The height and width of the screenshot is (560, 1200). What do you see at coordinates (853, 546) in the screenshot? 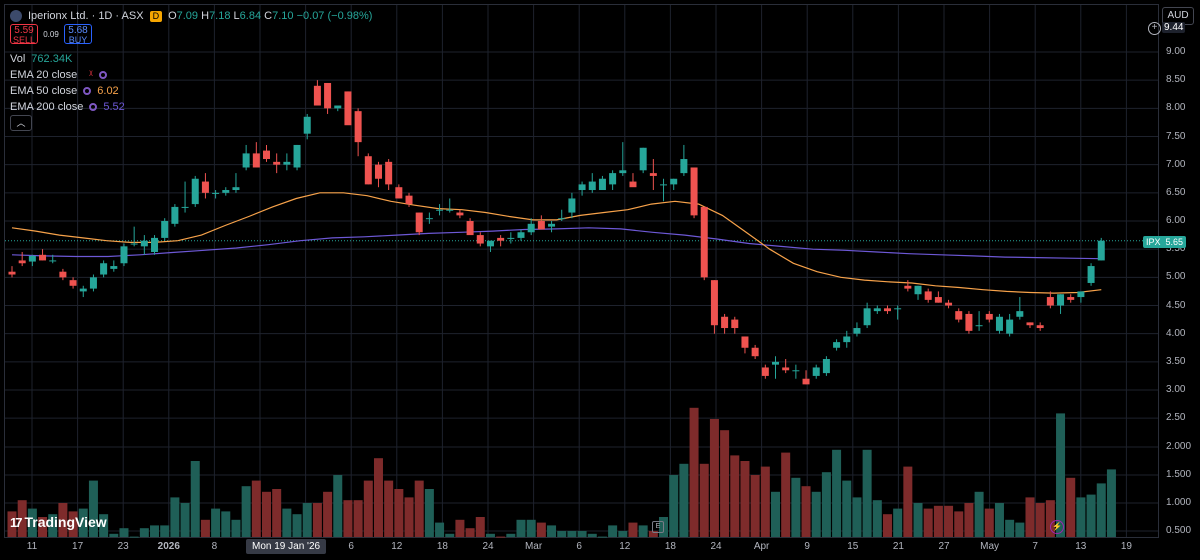
I see `time-tick-label: 15` at bounding box center [853, 546].